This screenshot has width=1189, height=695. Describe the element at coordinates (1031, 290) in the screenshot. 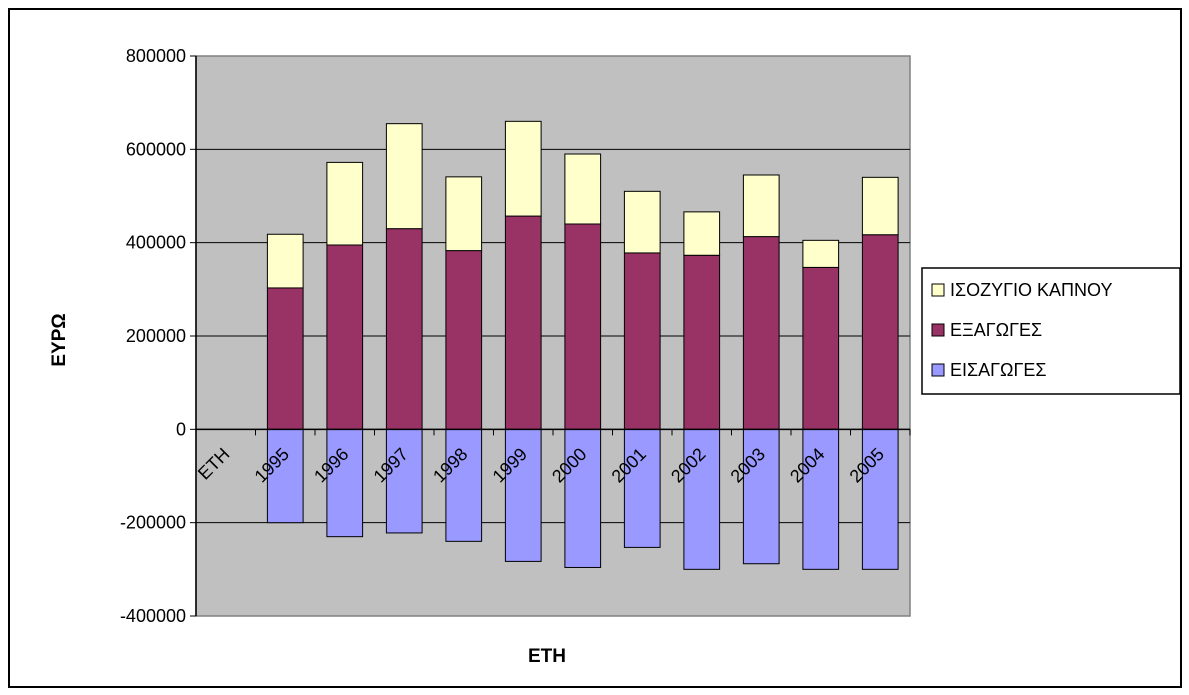

I see `legend-label: ΙΣΟΖΥΓΙΟ ΚΑΠΝΟΥ` at that location.